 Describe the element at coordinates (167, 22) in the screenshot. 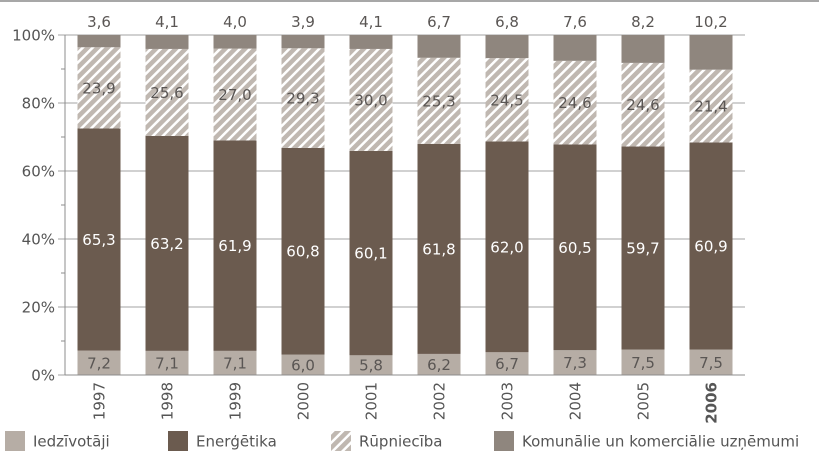

I see `data-label-komunalie-un-komercialie-uznemumi-1998: 4,1` at that location.